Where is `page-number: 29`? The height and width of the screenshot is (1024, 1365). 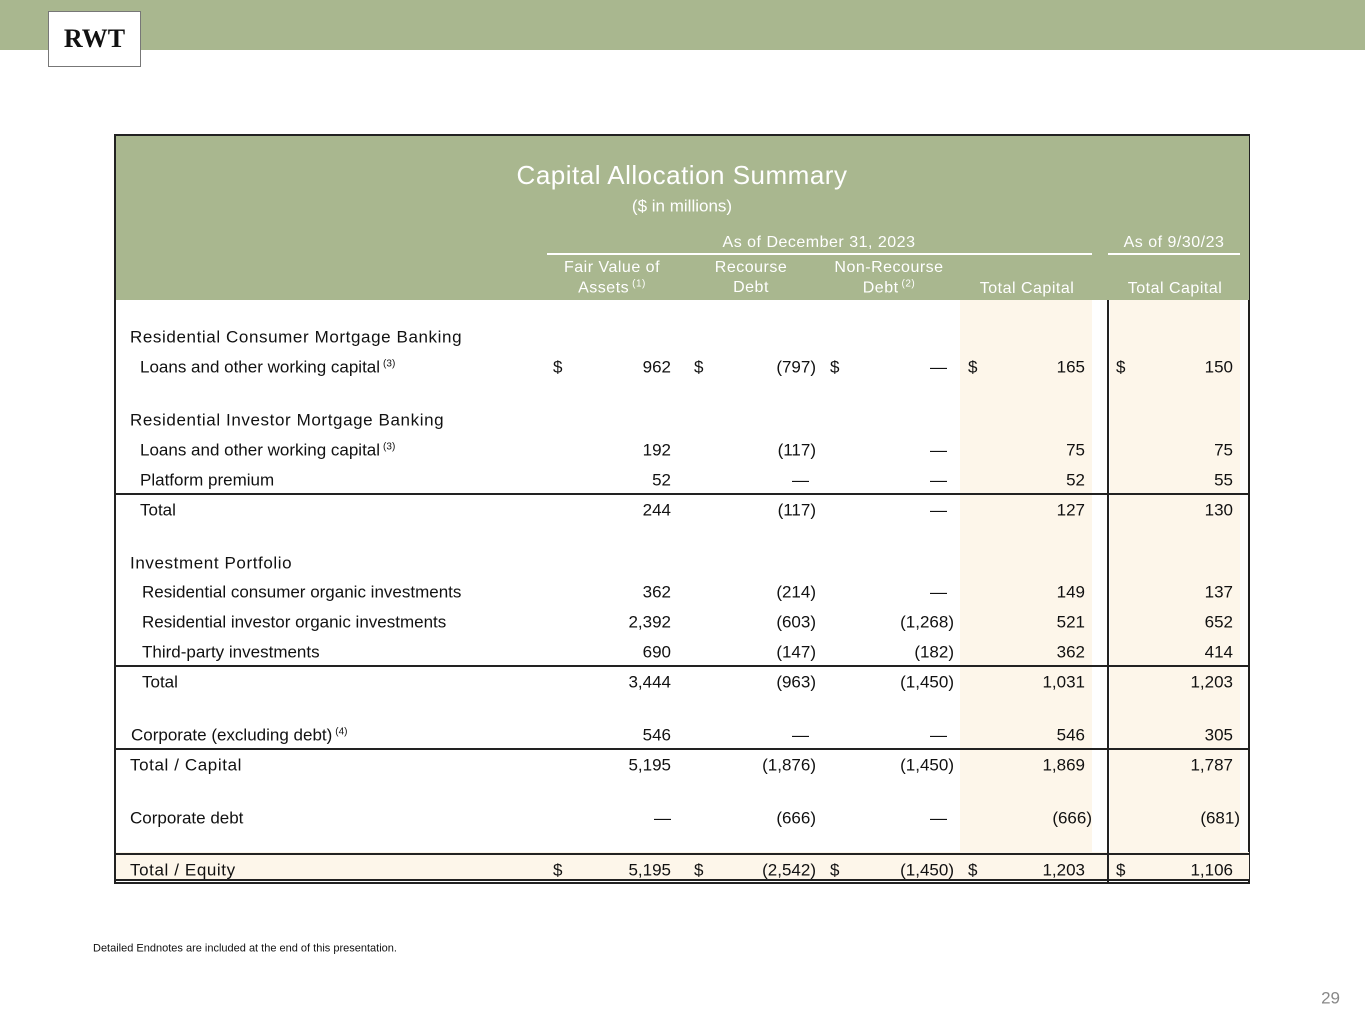
page-number: 29 is located at coordinates (1330, 998).